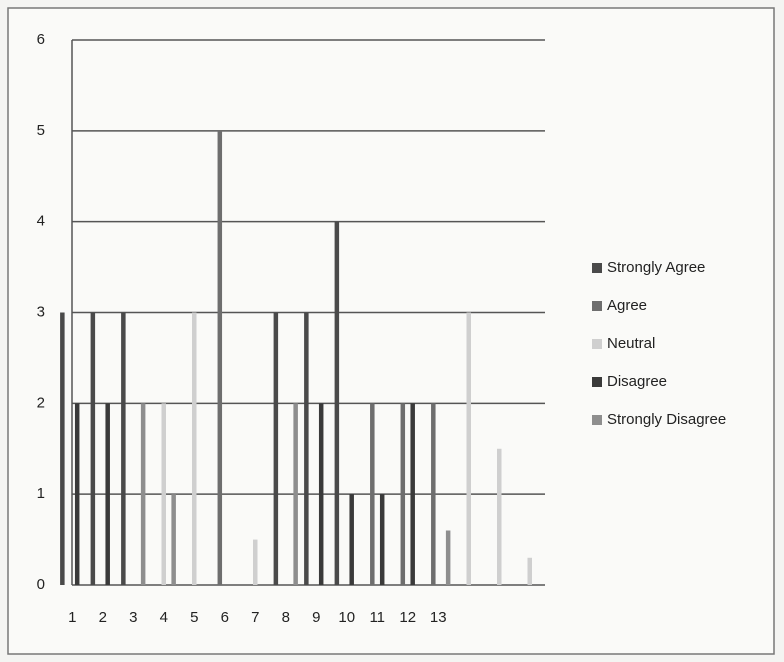 The height and width of the screenshot is (662, 784). I want to click on legend-label: Agree, so click(627, 305).